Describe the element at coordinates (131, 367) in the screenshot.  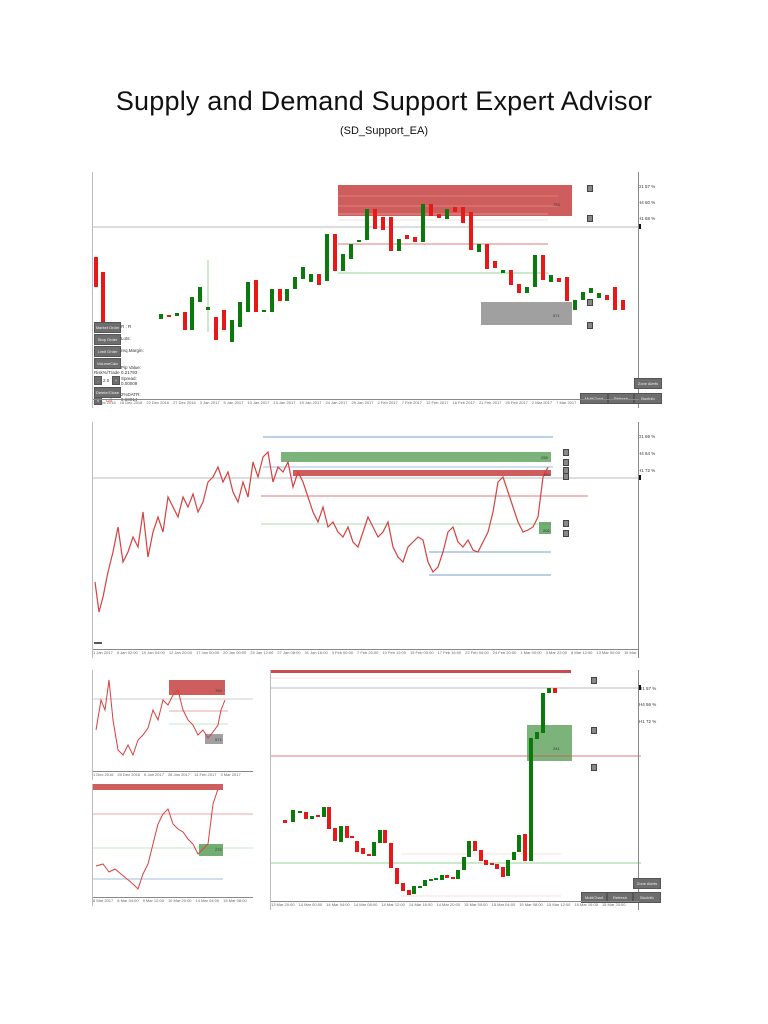
I see `pip-value-label: Pip Value:` at that location.